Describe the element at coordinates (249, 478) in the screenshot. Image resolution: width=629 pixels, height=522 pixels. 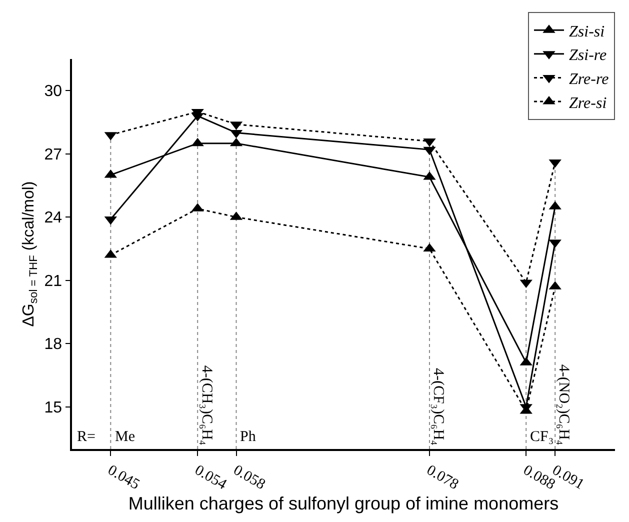
I see `x-tick-label: 0.058` at that location.